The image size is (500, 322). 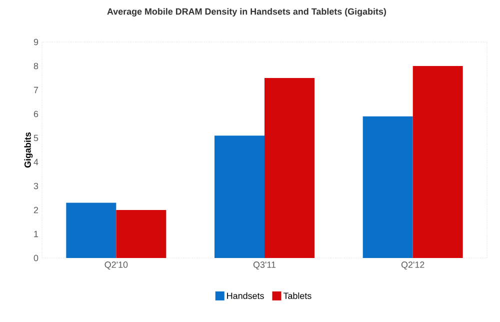 What do you see at coordinates (36, 90) in the screenshot?
I see `y-tick-label: 7` at bounding box center [36, 90].